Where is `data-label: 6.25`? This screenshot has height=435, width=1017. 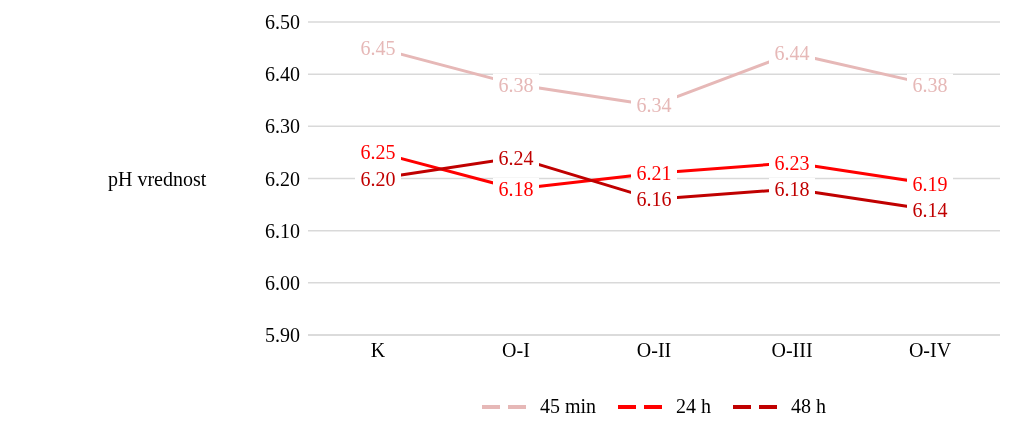
data-label: 6.25 is located at coordinates (378, 152).